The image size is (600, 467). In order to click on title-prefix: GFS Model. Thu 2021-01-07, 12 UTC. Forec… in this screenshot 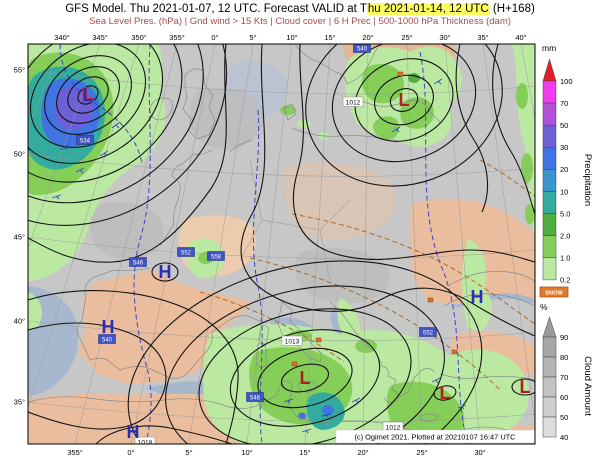, I will do `click(216, 9)`.